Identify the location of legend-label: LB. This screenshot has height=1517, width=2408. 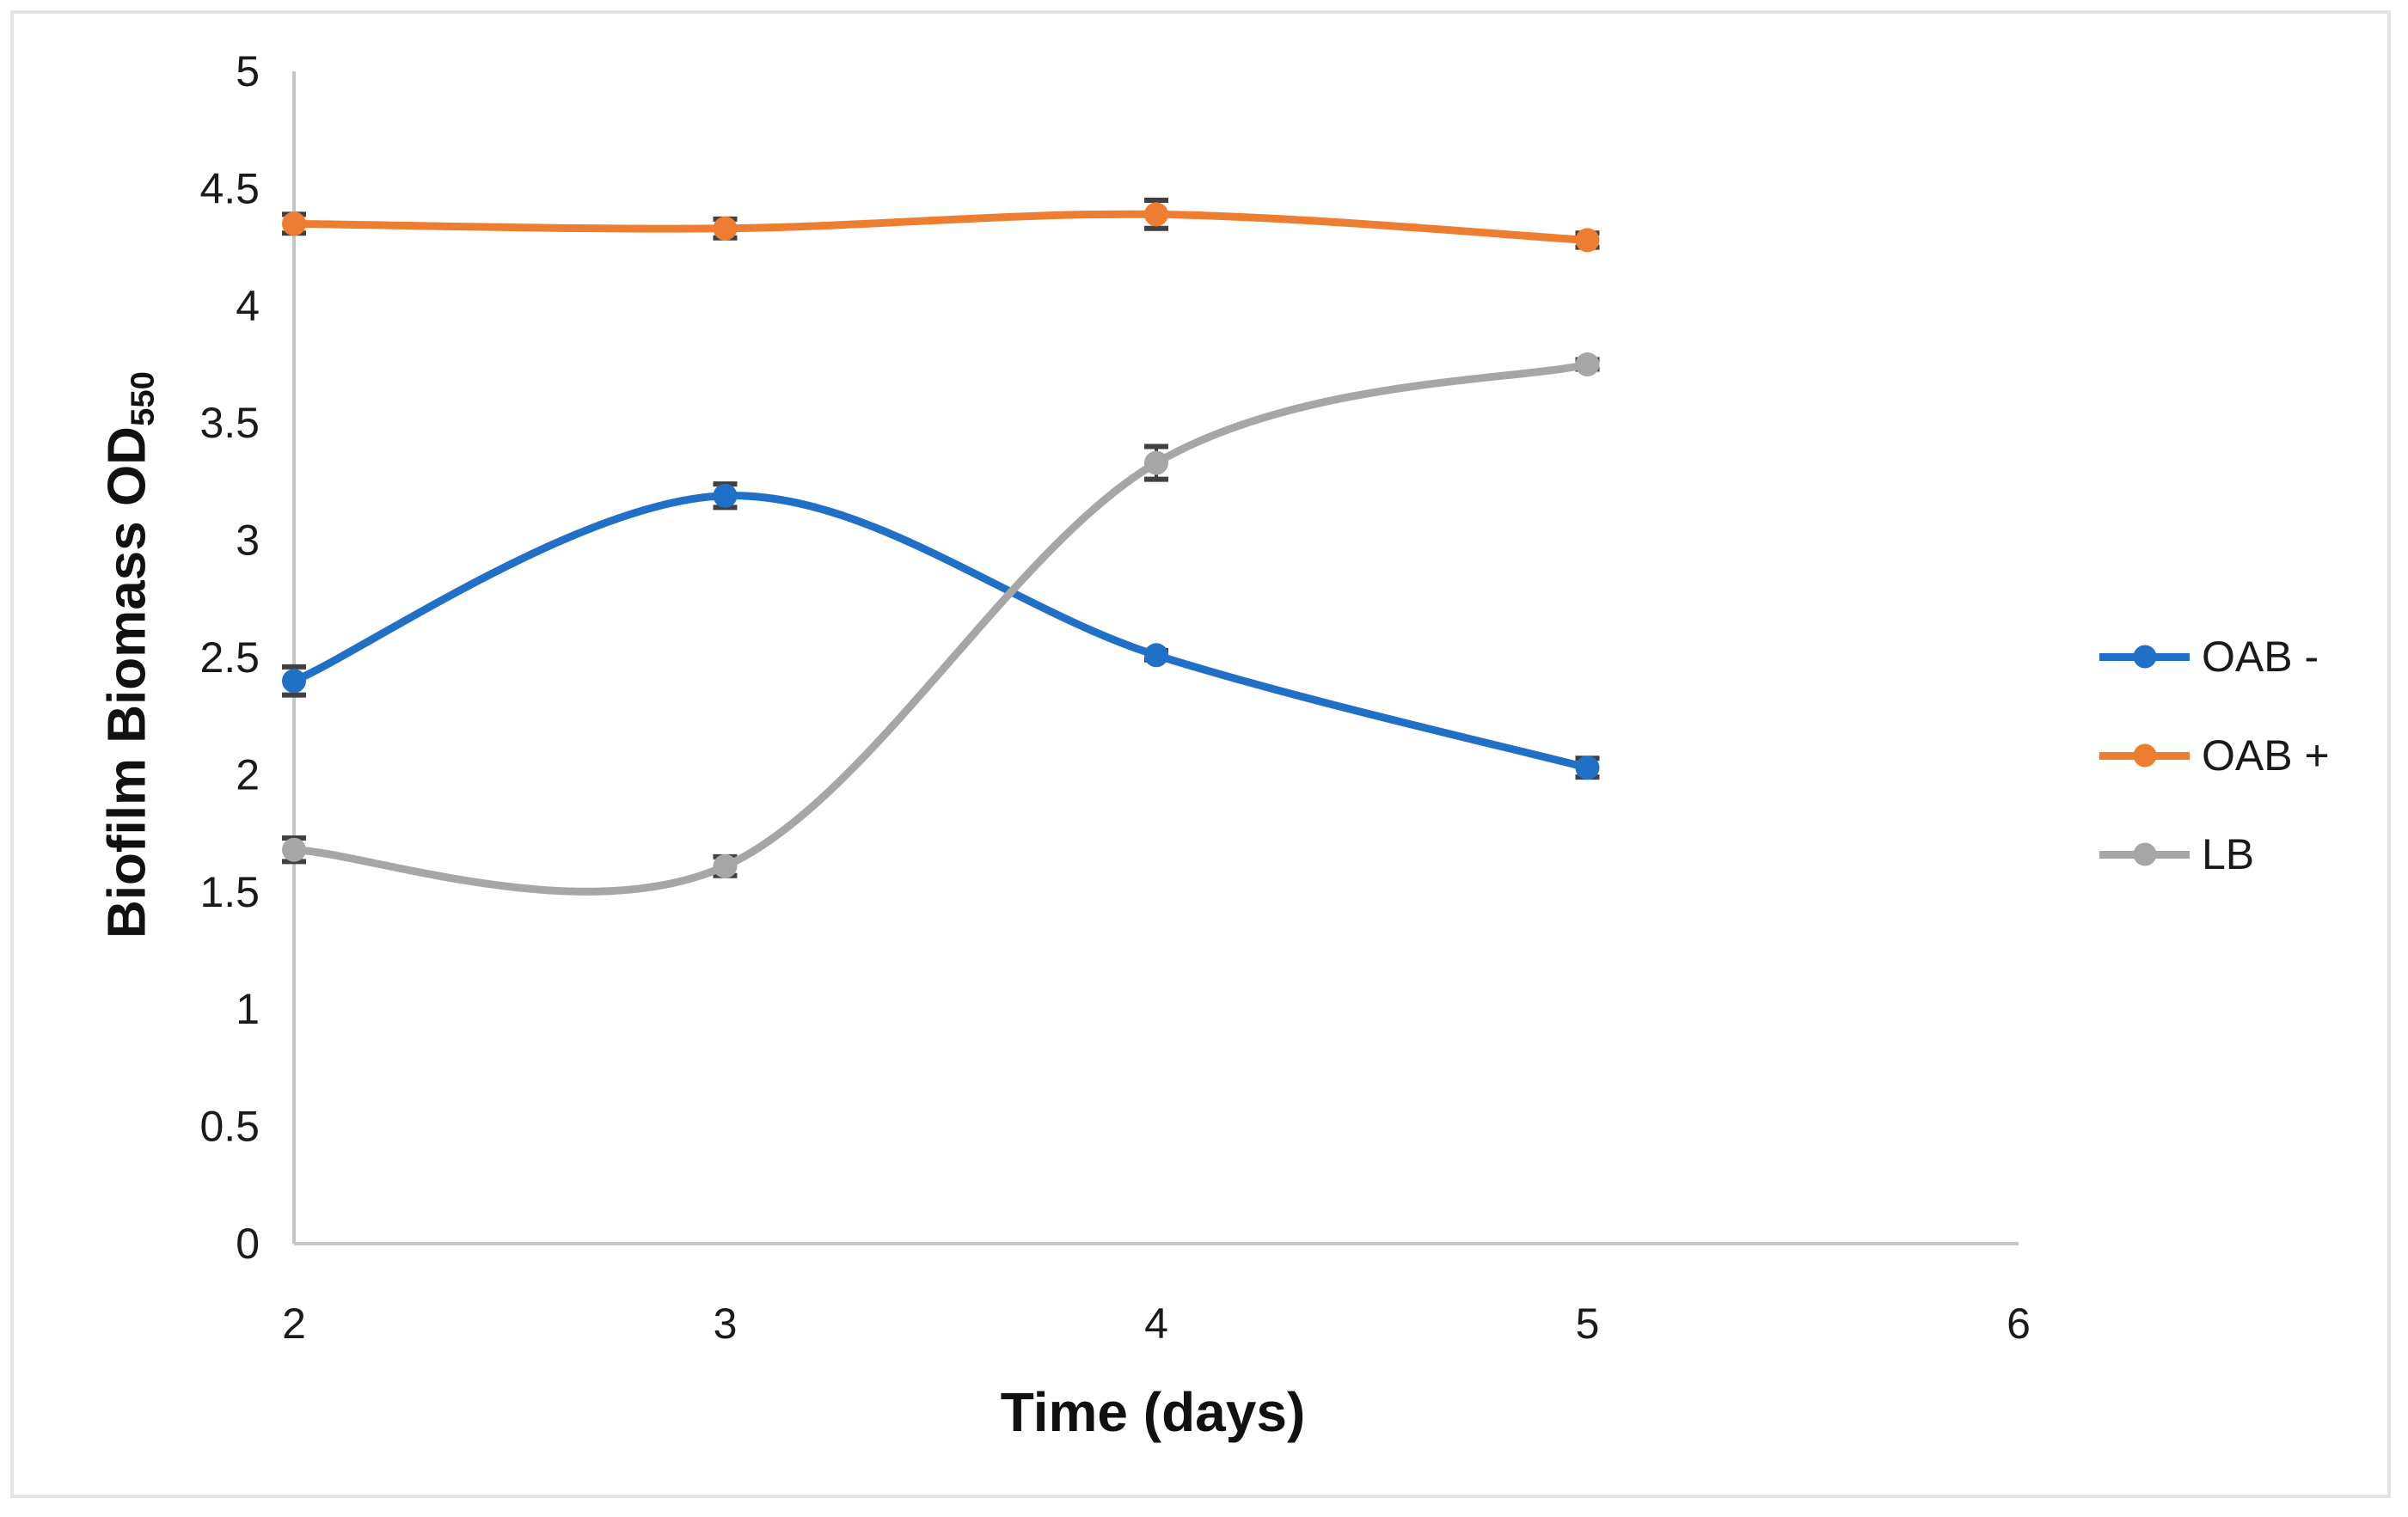
(2228, 854).